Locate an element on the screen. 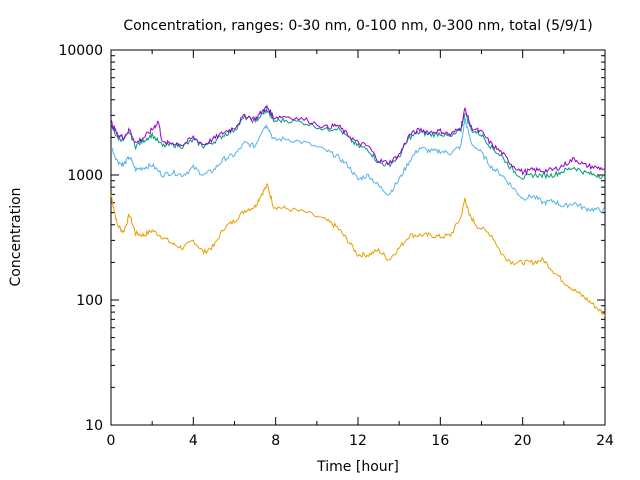  x-tick-label: 16 is located at coordinates (440, 441).